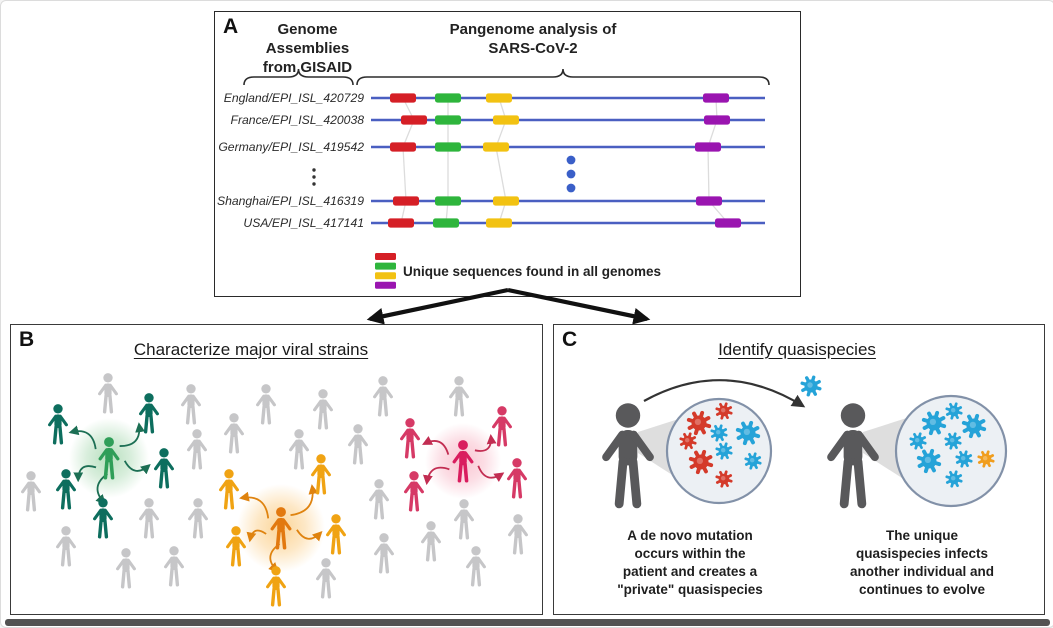 The width and height of the screenshot is (1053, 628). Describe the element at coordinates (533, 48) in the screenshot. I see `pangenome-title-line2: SARS-CoV-2` at that location.